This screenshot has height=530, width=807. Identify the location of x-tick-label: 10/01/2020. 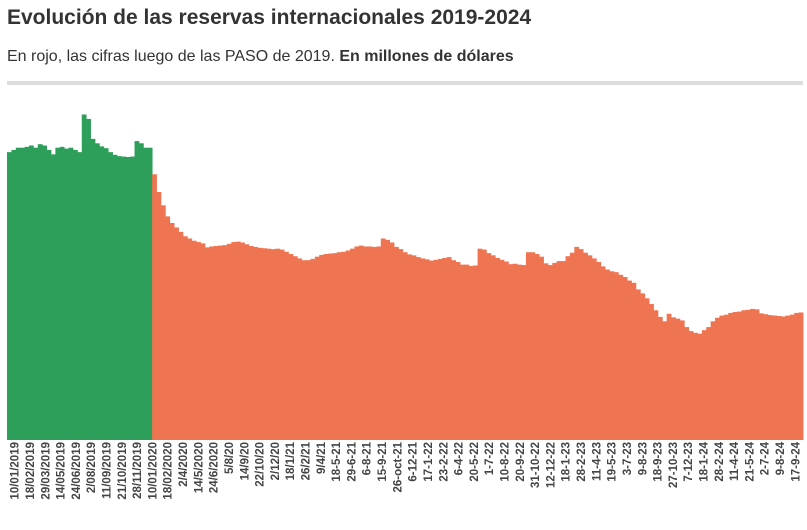
(153, 471).